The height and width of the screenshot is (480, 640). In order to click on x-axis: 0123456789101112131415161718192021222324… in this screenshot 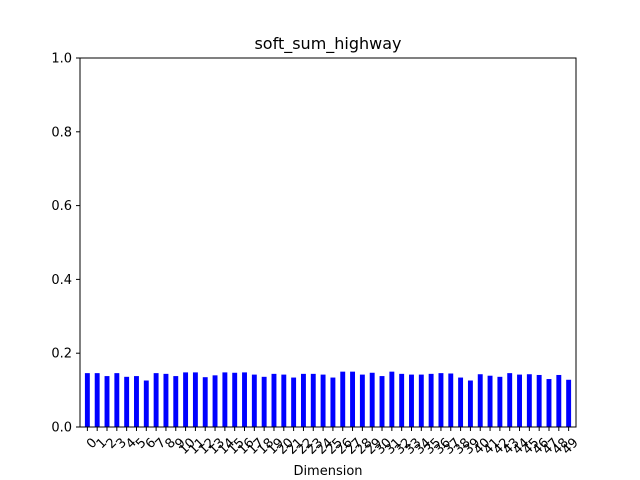, I will do `click(333, 442)`.